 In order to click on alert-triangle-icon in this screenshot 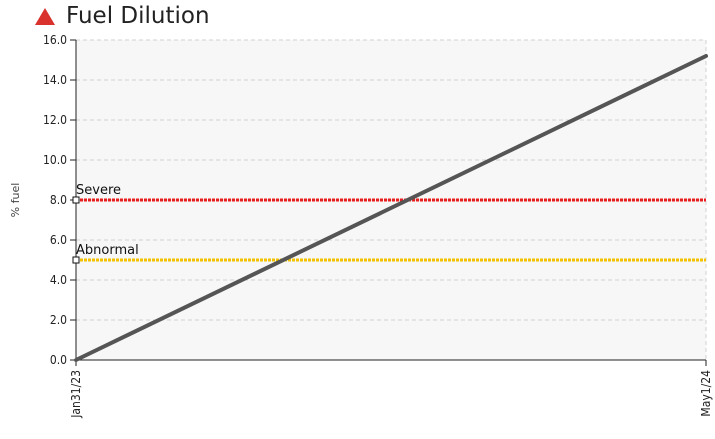, I will do `click(45, 16)`.